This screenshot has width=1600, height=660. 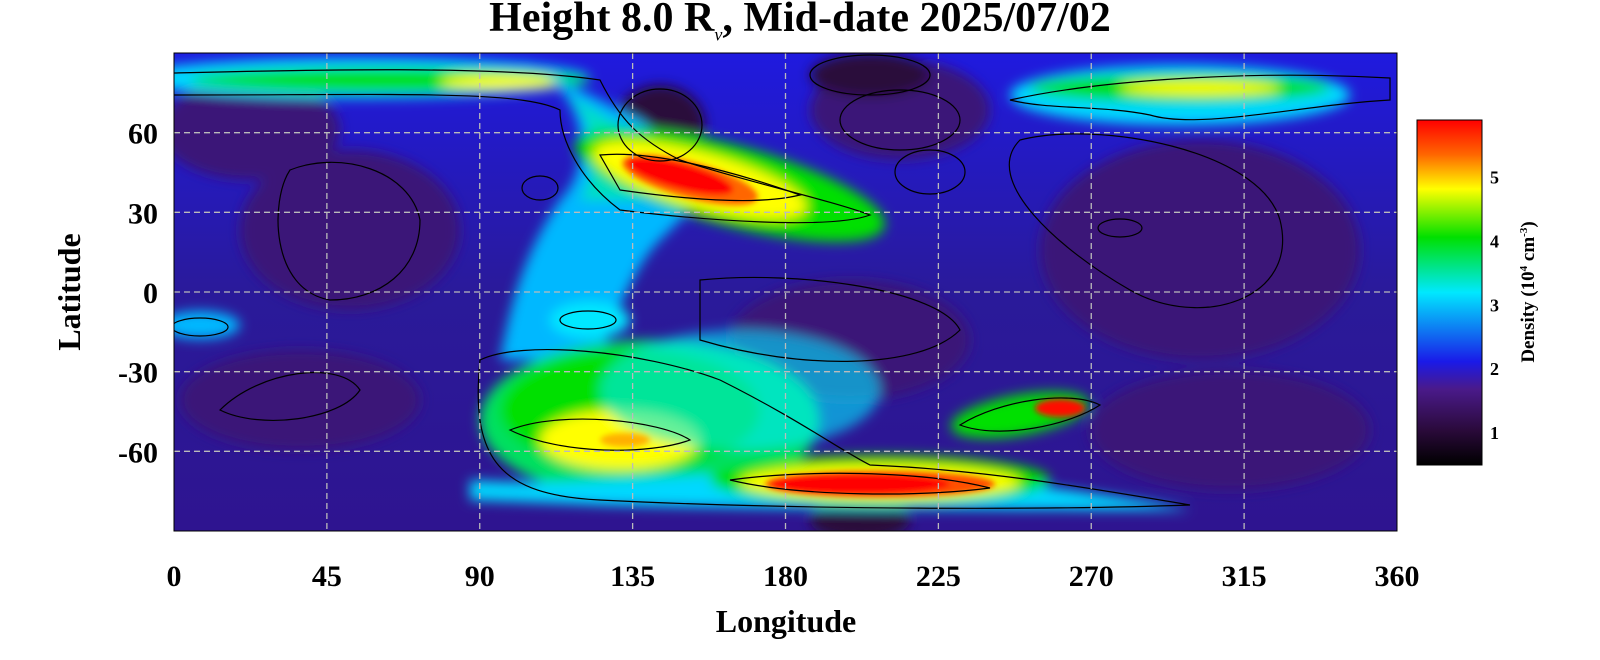 I want to click on colorbar-tick-label: 3, so click(x=1494, y=305).